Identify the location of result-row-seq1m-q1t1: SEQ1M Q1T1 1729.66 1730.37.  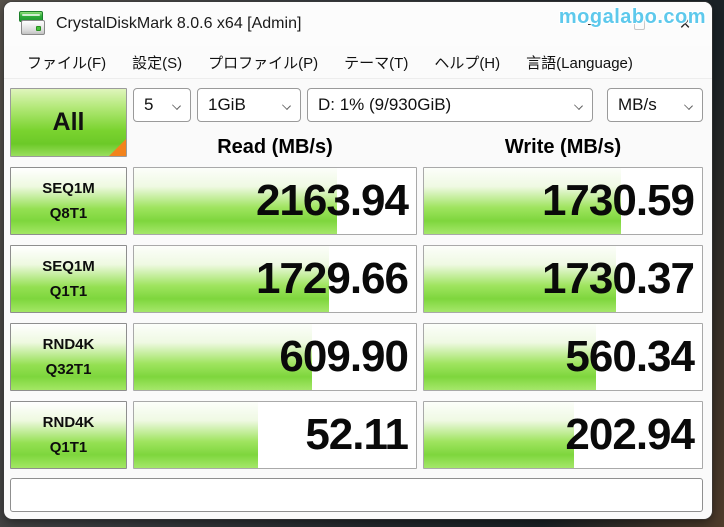
(356, 279).